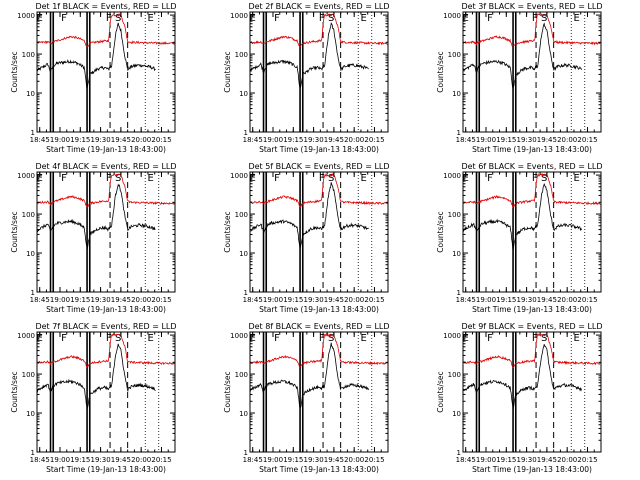 The width and height of the screenshot is (640, 480). I want to click on panel-title: Det 2f BLACK = Events, RED = LLD, so click(318, 6).